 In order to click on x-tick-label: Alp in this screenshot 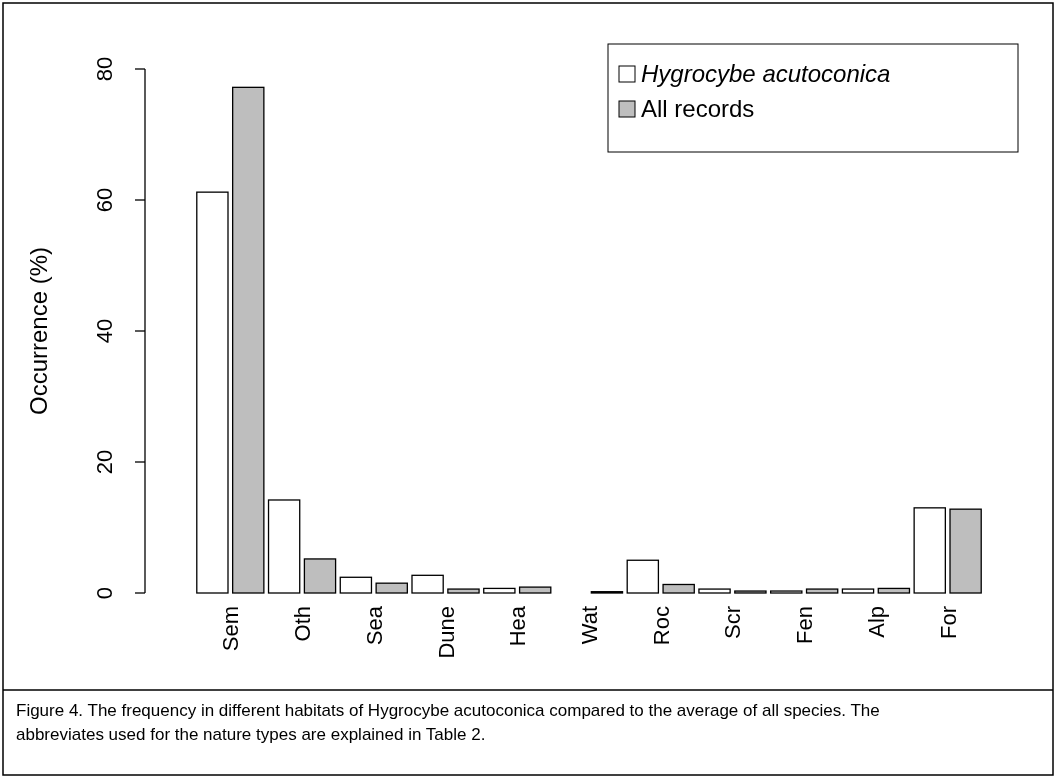, I will do `click(876, 622)`.